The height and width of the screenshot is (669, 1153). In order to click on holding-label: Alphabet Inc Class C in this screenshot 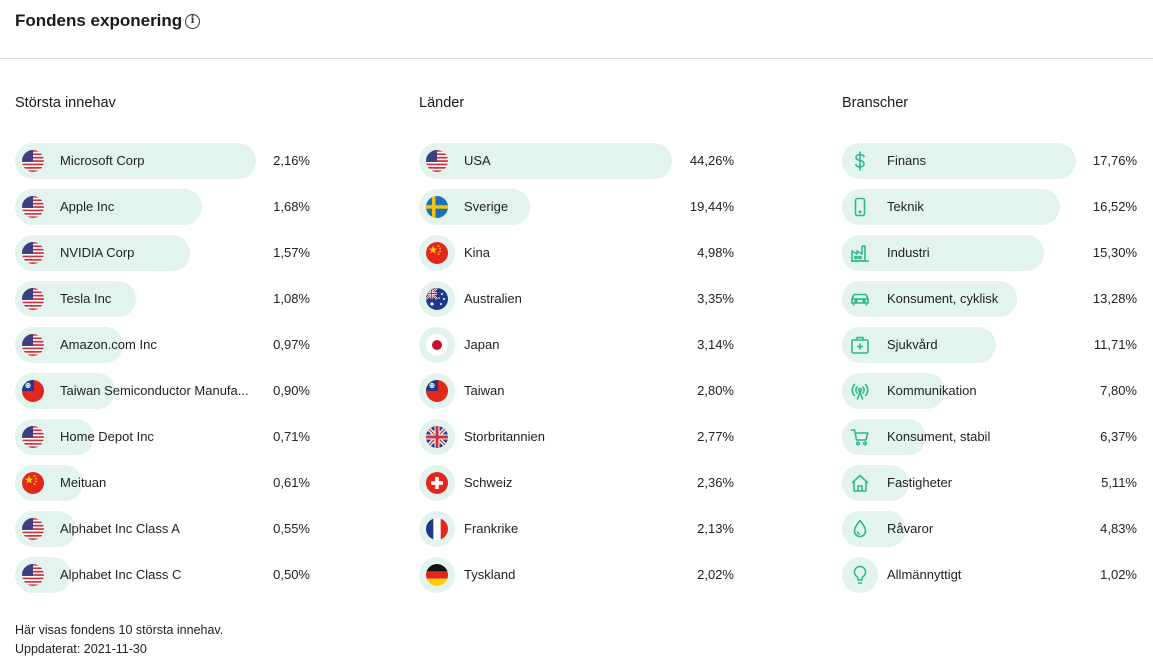, I will do `click(121, 574)`.